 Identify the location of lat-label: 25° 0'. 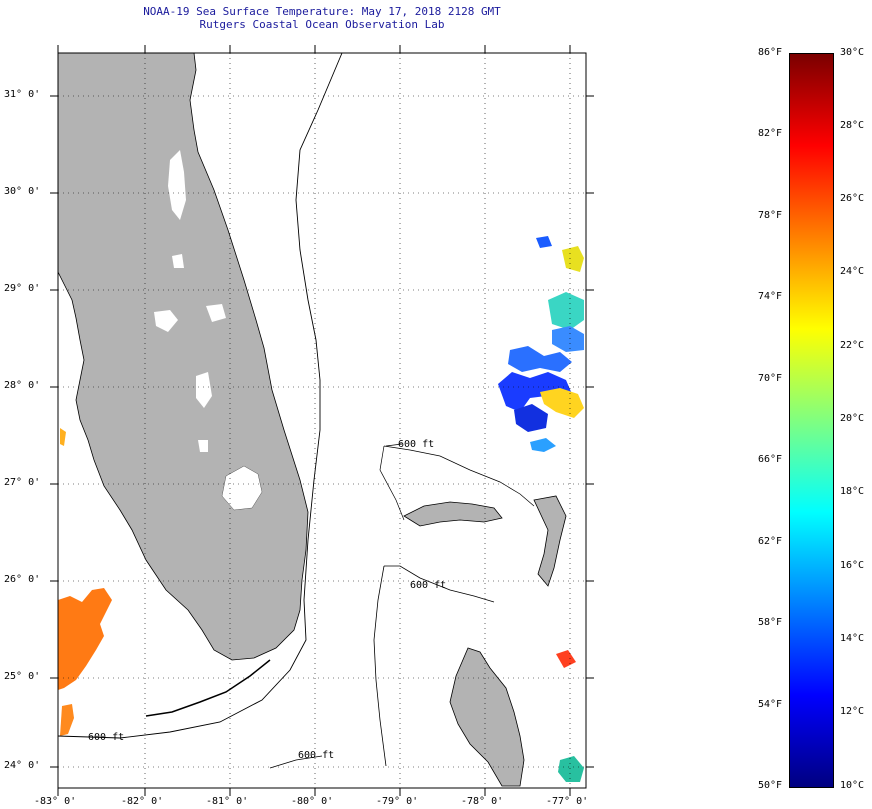
(22, 676).